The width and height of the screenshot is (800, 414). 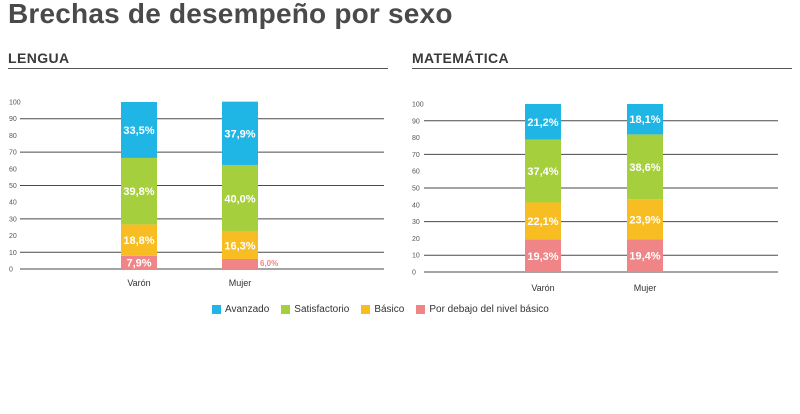 I want to click on matematica-data-label: 19,4%, so click(x=644, y=257).